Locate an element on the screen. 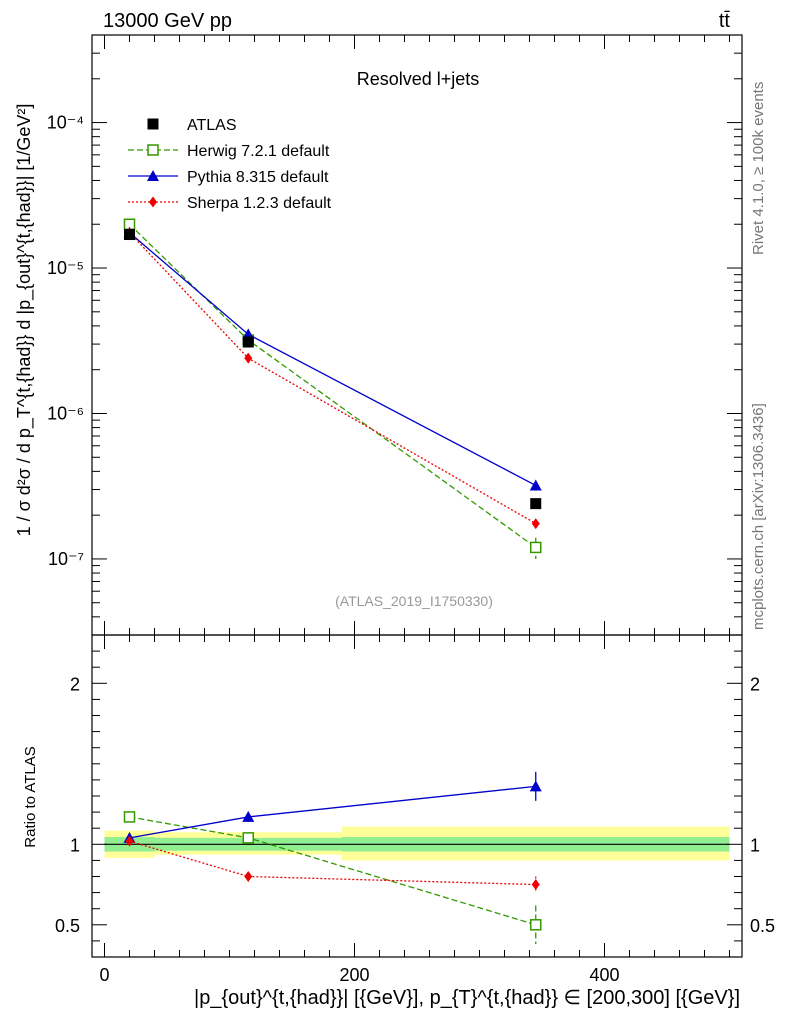 This screenshot has height=1024, width=786. main-series-line-pythia is located at coordinates (333, 359).